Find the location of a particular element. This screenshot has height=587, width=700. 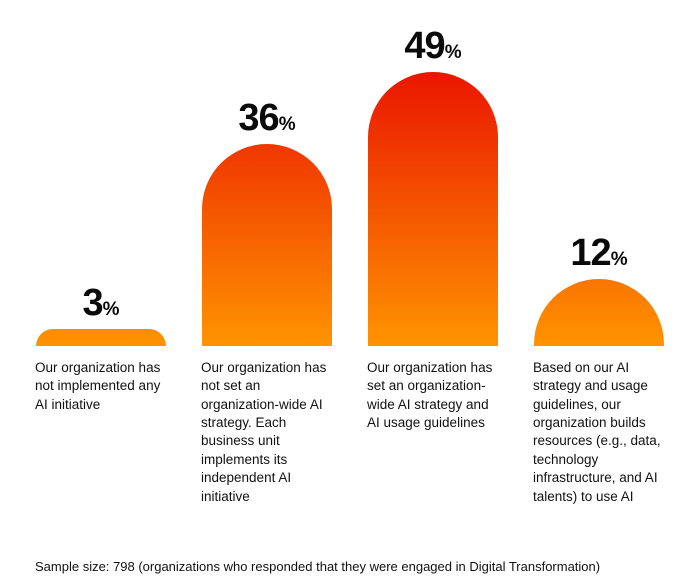

value-label-4: 12% is located at coordinates (598, 253).